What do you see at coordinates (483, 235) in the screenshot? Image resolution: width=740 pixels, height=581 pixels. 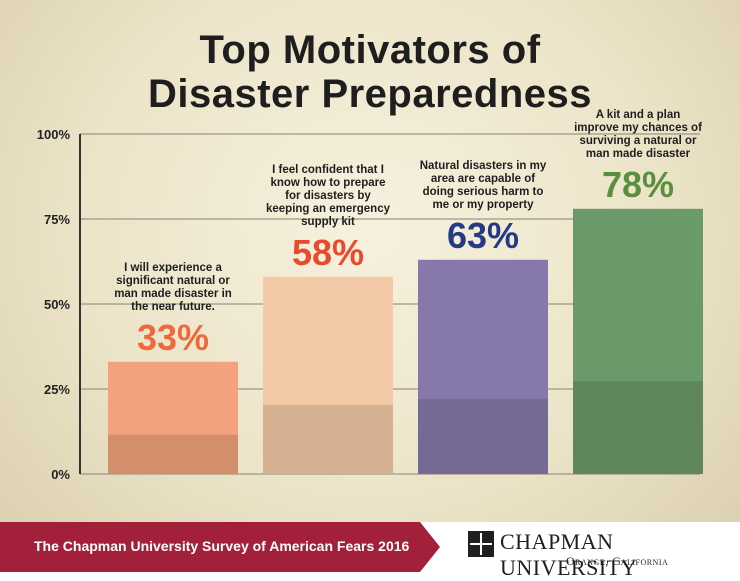 I see `data-label: 63%` at bounding box center [483, 235].